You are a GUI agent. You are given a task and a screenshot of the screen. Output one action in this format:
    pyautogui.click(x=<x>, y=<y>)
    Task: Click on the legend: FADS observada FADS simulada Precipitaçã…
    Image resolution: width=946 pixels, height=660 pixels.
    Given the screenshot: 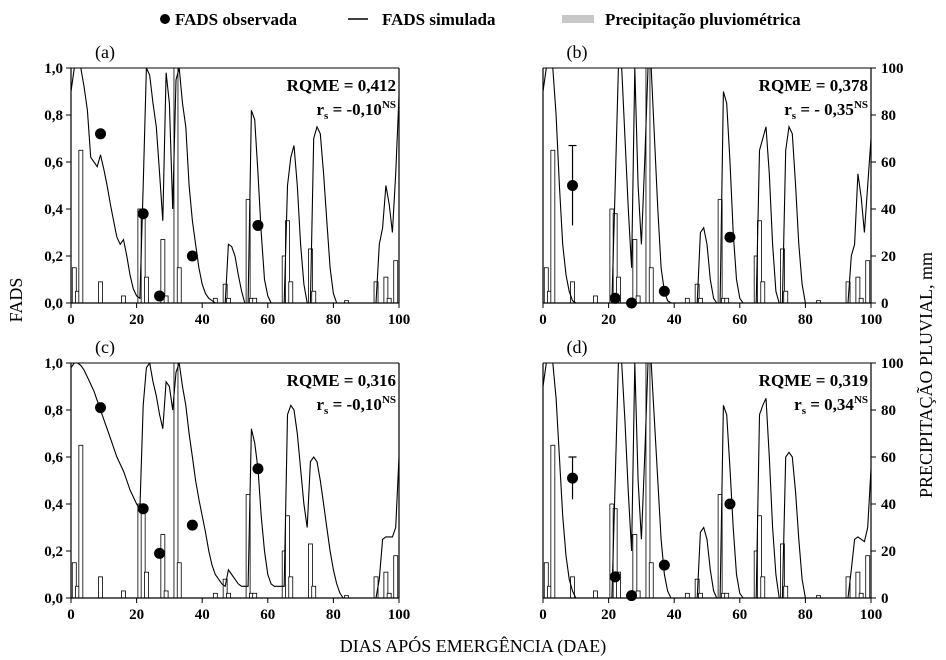 What is the action you would take?
    pyautogui.click(x=480, y=19)
    